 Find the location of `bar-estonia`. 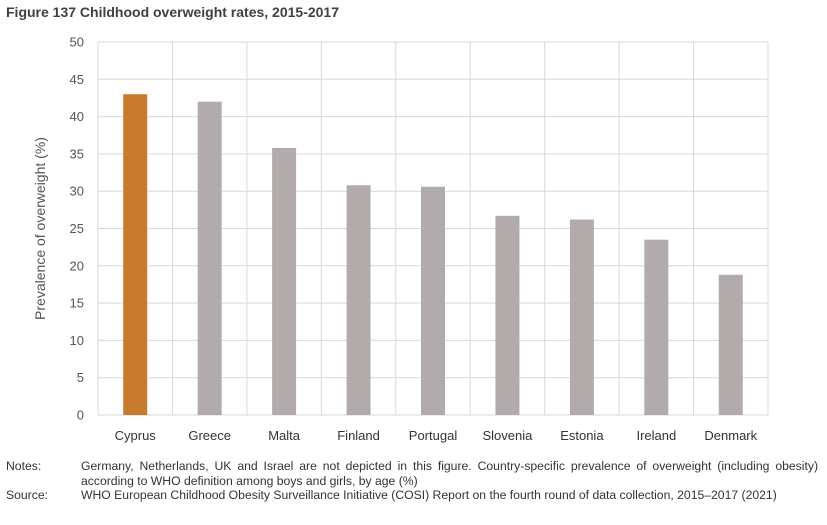

bar-estonia is located at coordinates (581, 317).